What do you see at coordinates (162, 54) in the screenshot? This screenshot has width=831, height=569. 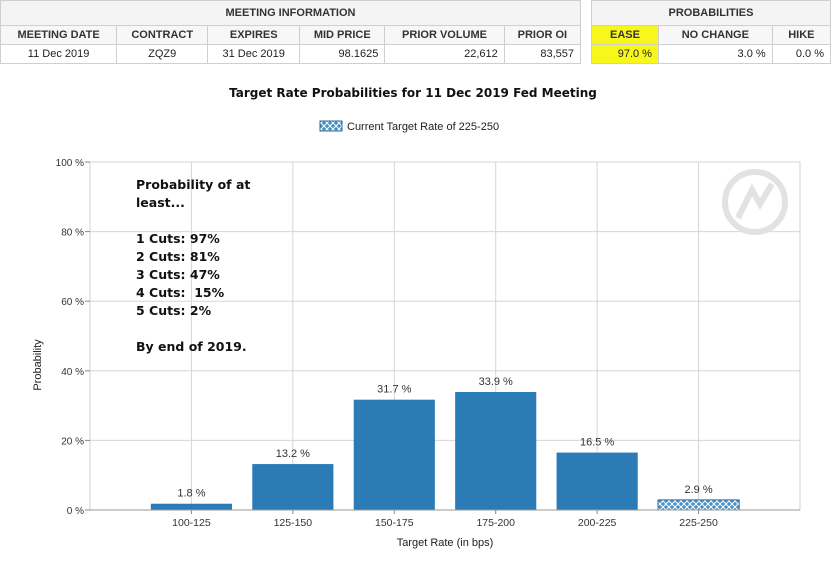 I see `cell-contract: ZQZ9` at bounding box center [162, 54].